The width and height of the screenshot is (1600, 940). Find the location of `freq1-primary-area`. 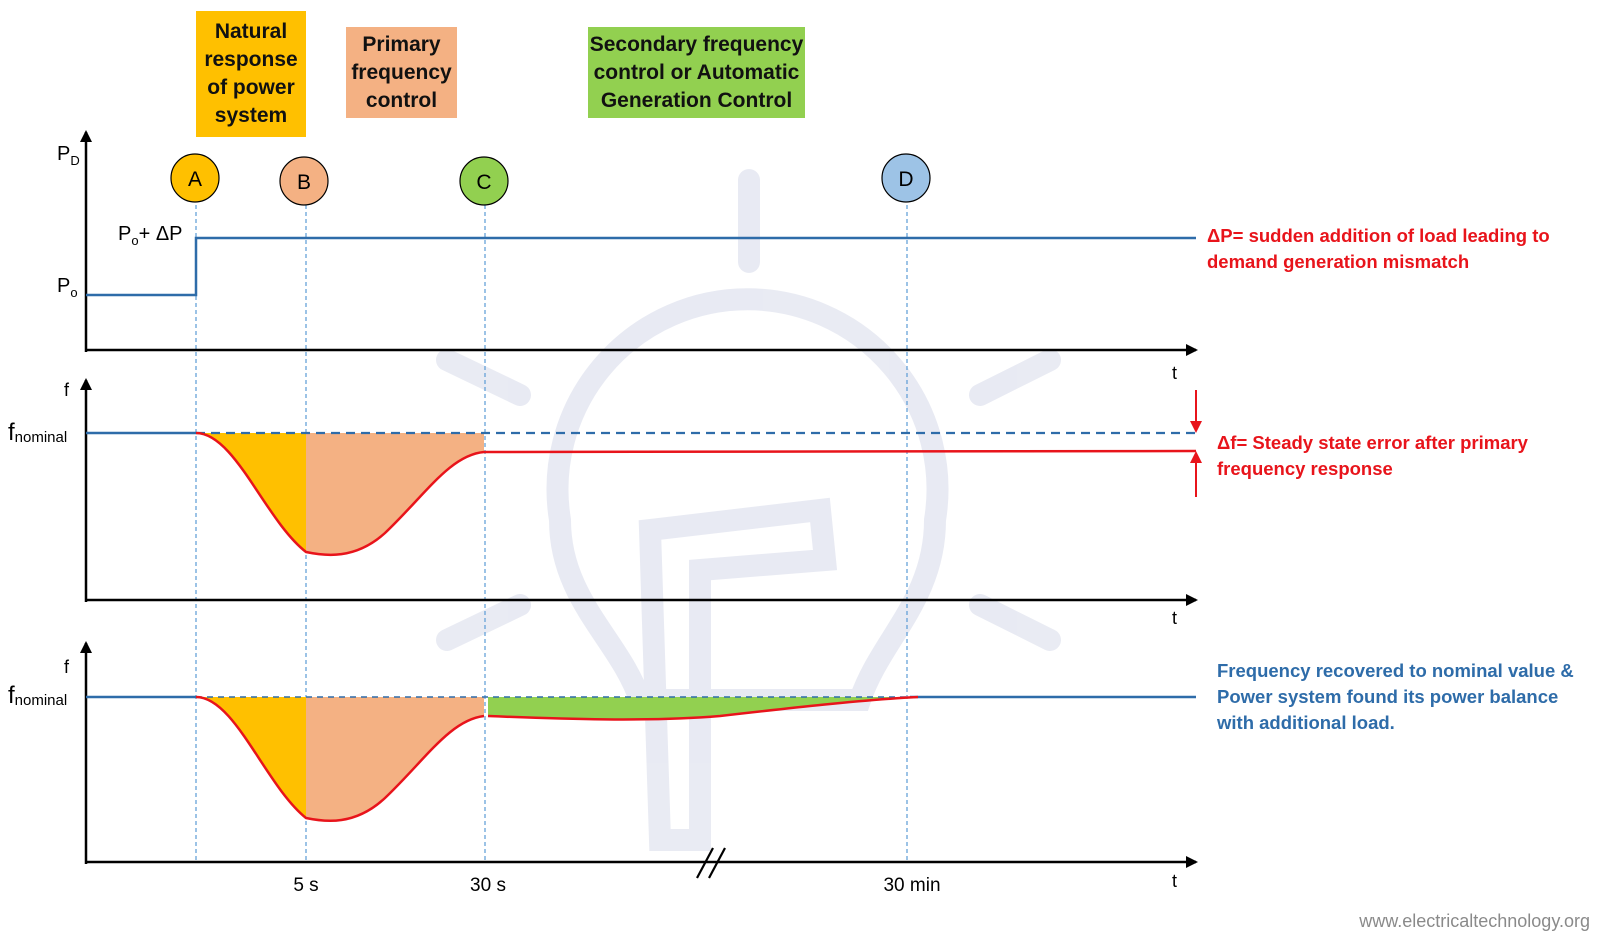

freq1-primary-area is located at coordinates (395, 494).